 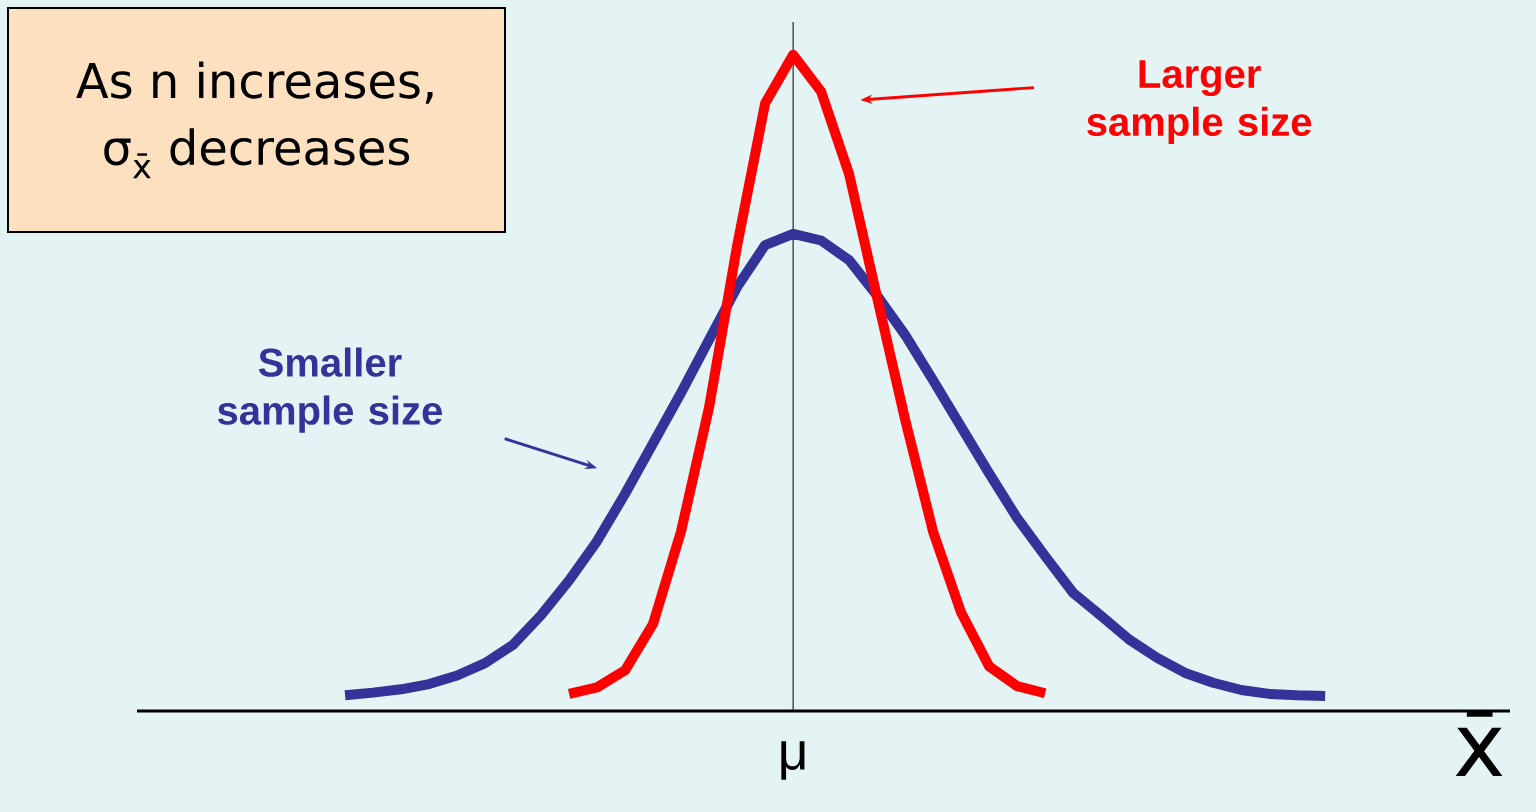 What do you see at coordinates (254, 82) in the screenshot?
I see `annotation: As n increases,` at bounding box center [254, 82].